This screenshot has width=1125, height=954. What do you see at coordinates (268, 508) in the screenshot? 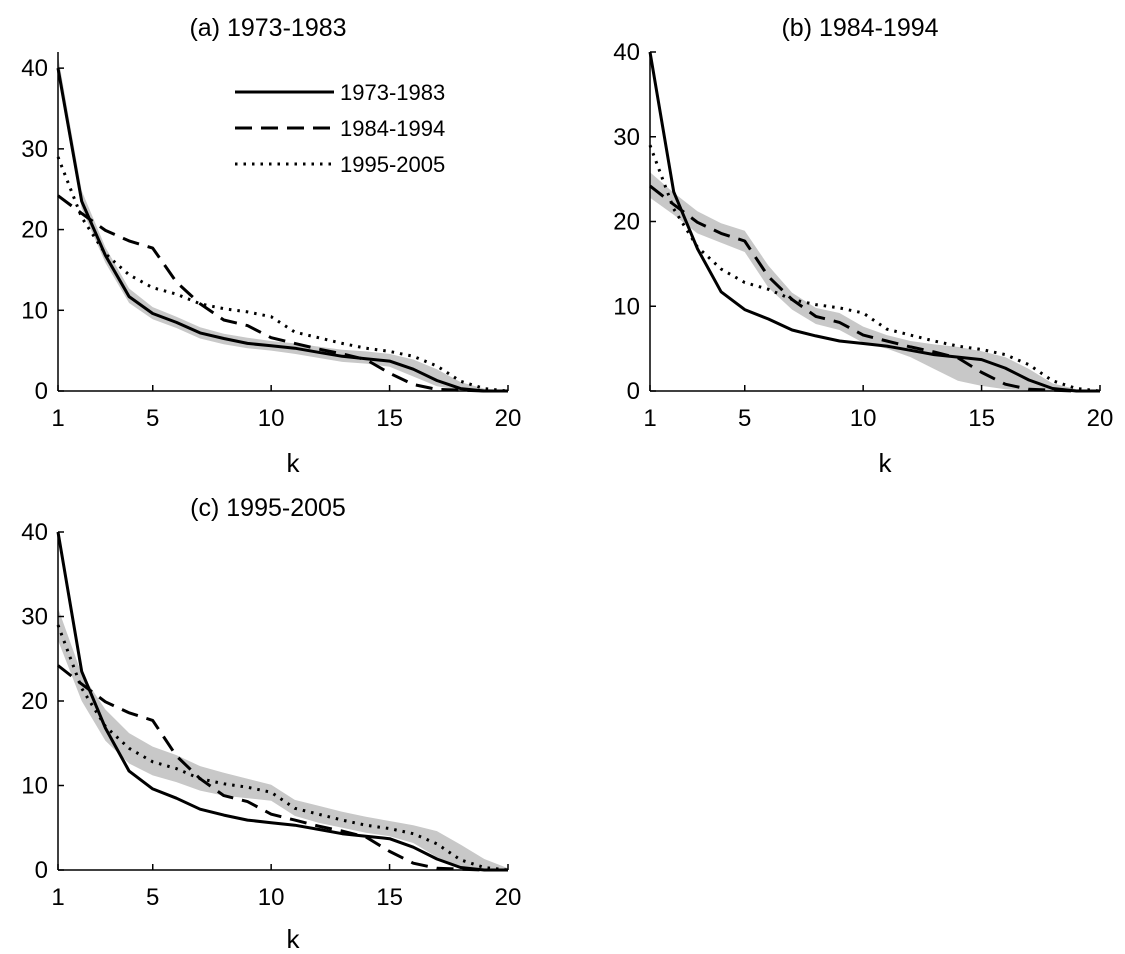
I see `panel-c-title: (c) 1995-2005` at bounding box center [268, 508].